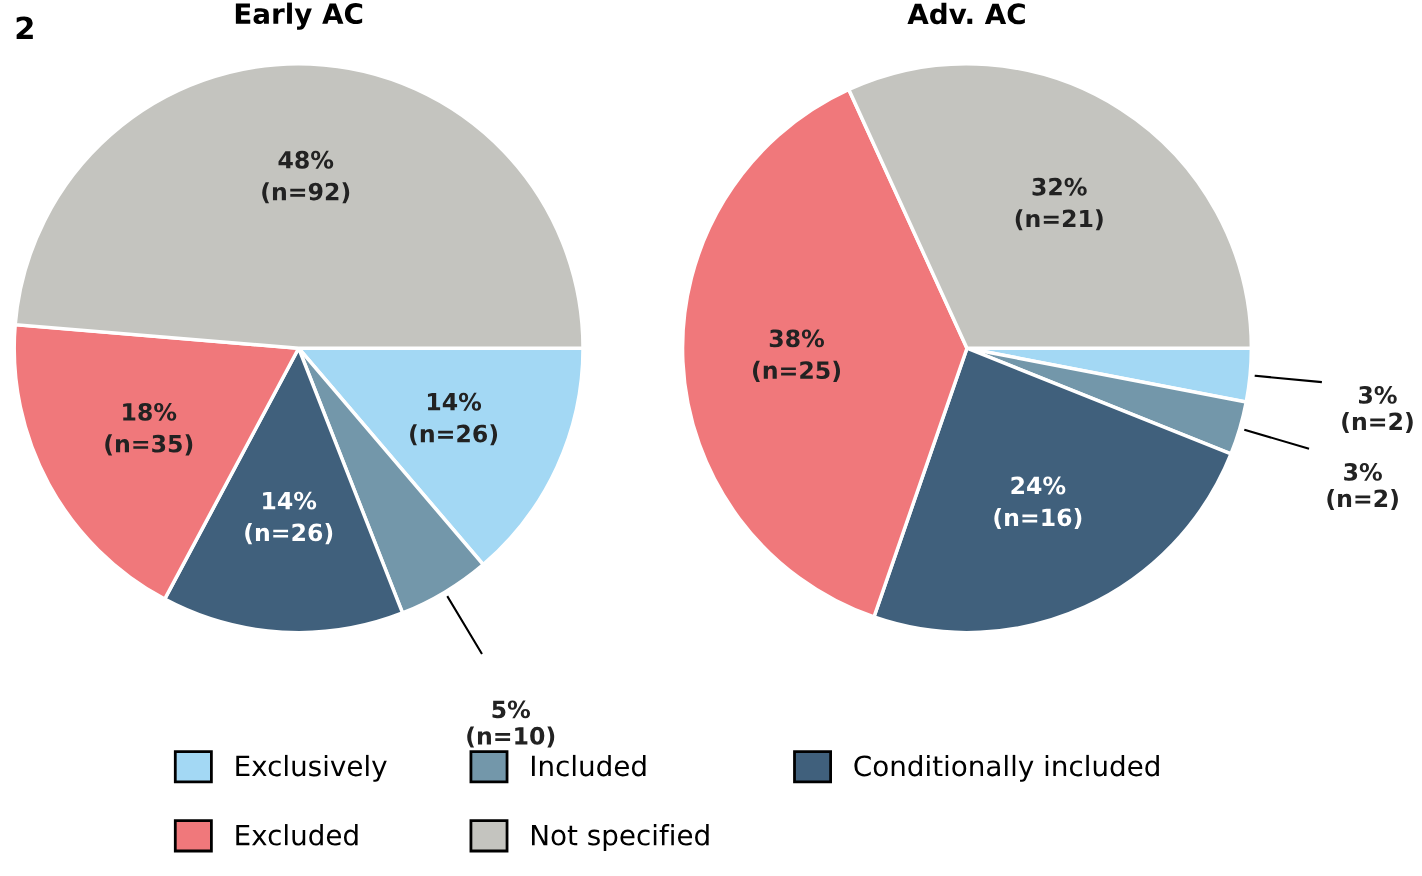 Image resolution: width=1422 pixels, height=876 pixels. What do you see at coordinates (149, 429) in the screenshot?
I see `data-label: 18% (n=35)` at bounding box center [149, 429].